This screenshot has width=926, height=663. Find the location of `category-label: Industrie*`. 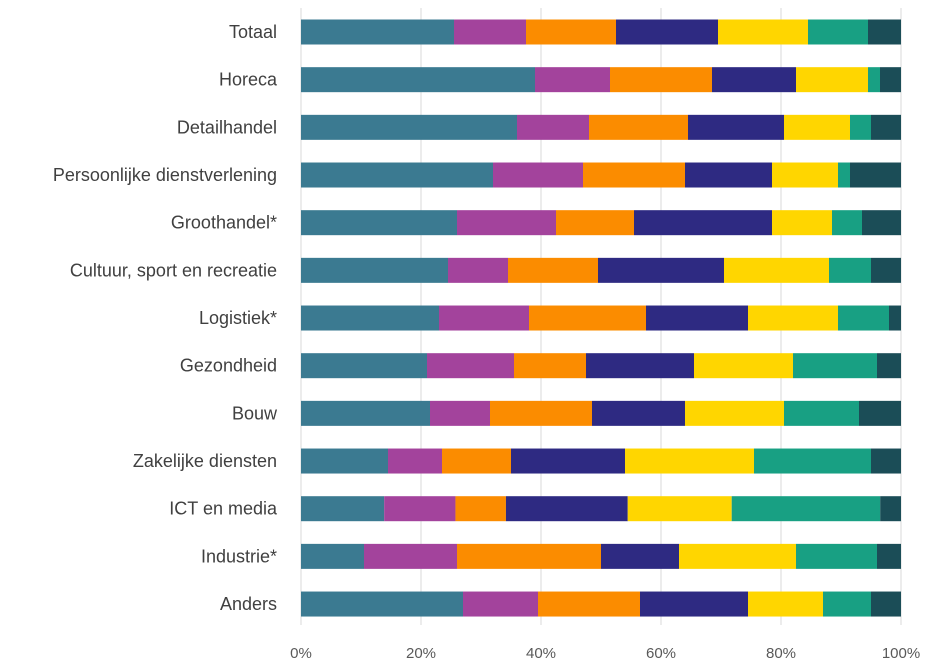

category-label: Industrie* is located at coordinates (239, 556).